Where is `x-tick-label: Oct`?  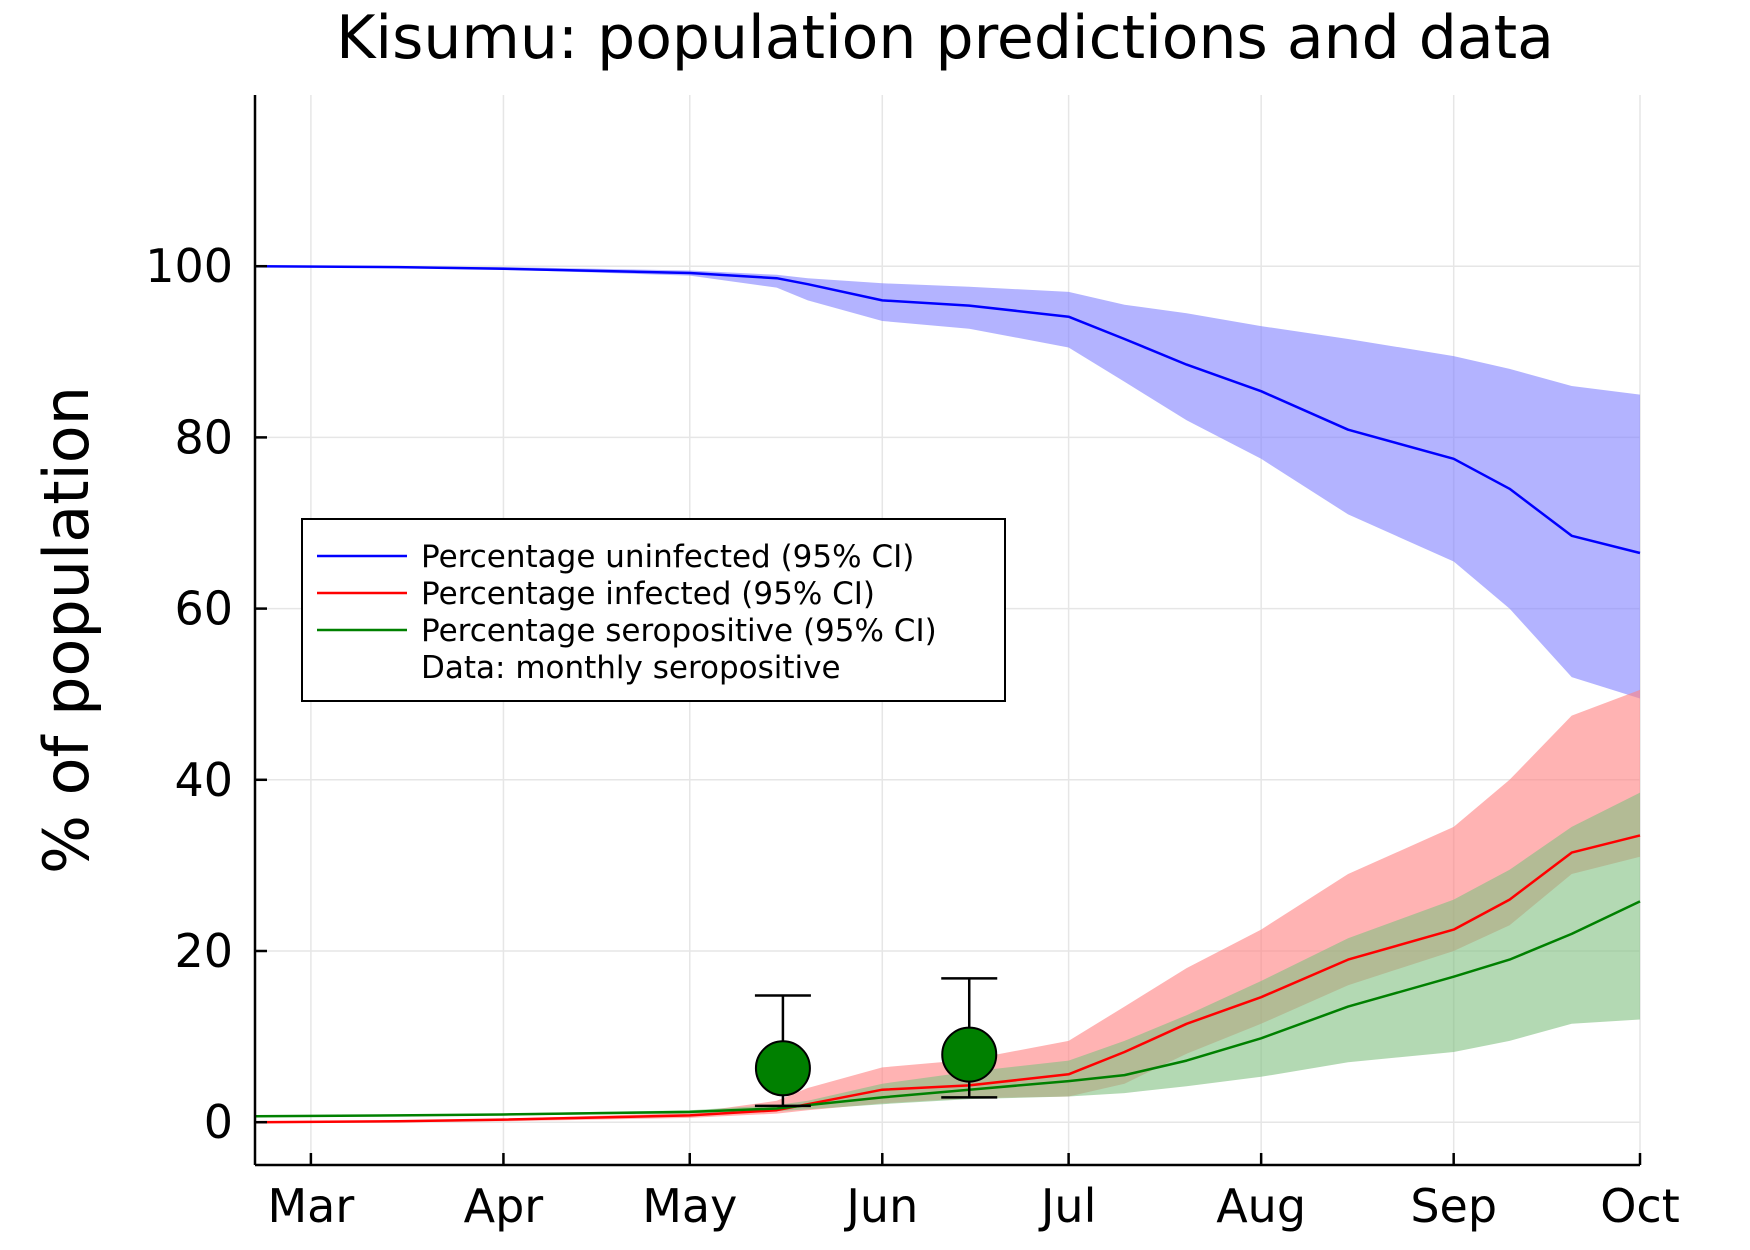 x-tick-label: Oct is located at coordinates (1640, 1206).